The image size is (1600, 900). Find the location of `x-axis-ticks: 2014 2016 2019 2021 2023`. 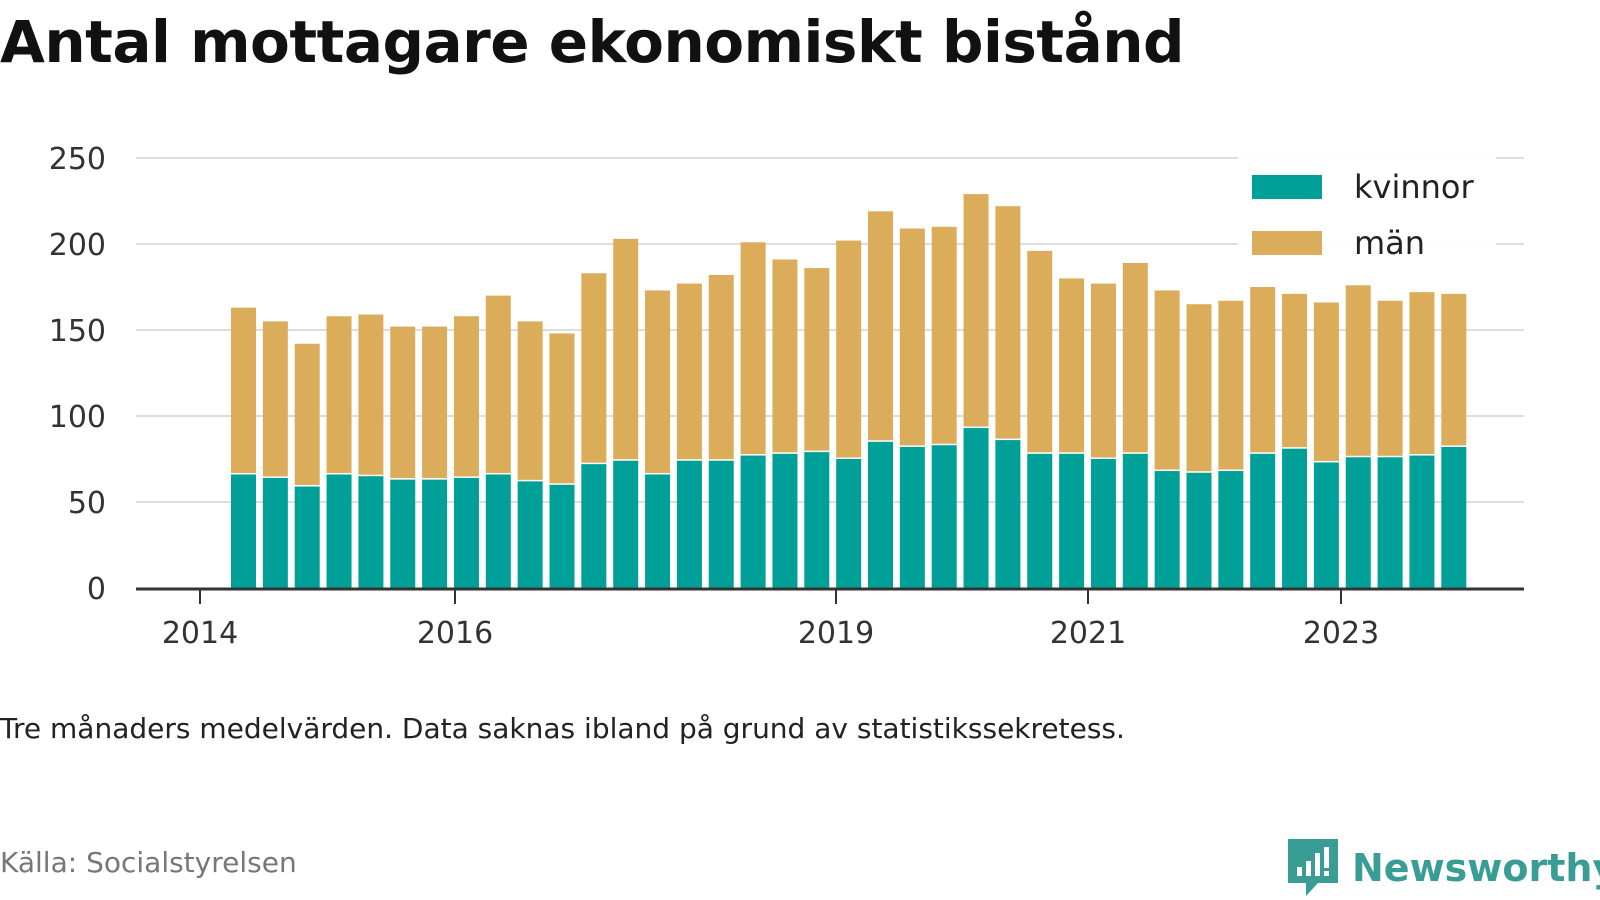

x-axis-ticks: 2014 2016 2019 2021 2023 is located at coordinates (830, 619).